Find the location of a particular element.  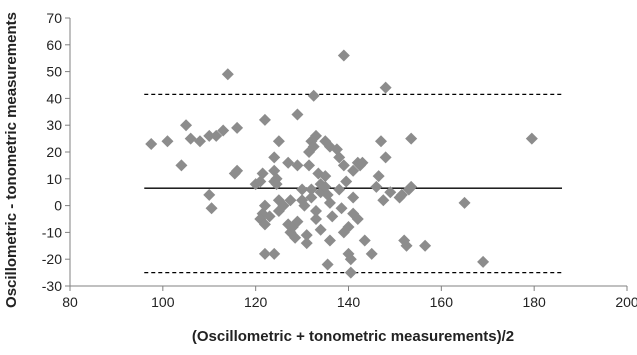

y-tick-label: 50 is located at coordinates (54, 72).